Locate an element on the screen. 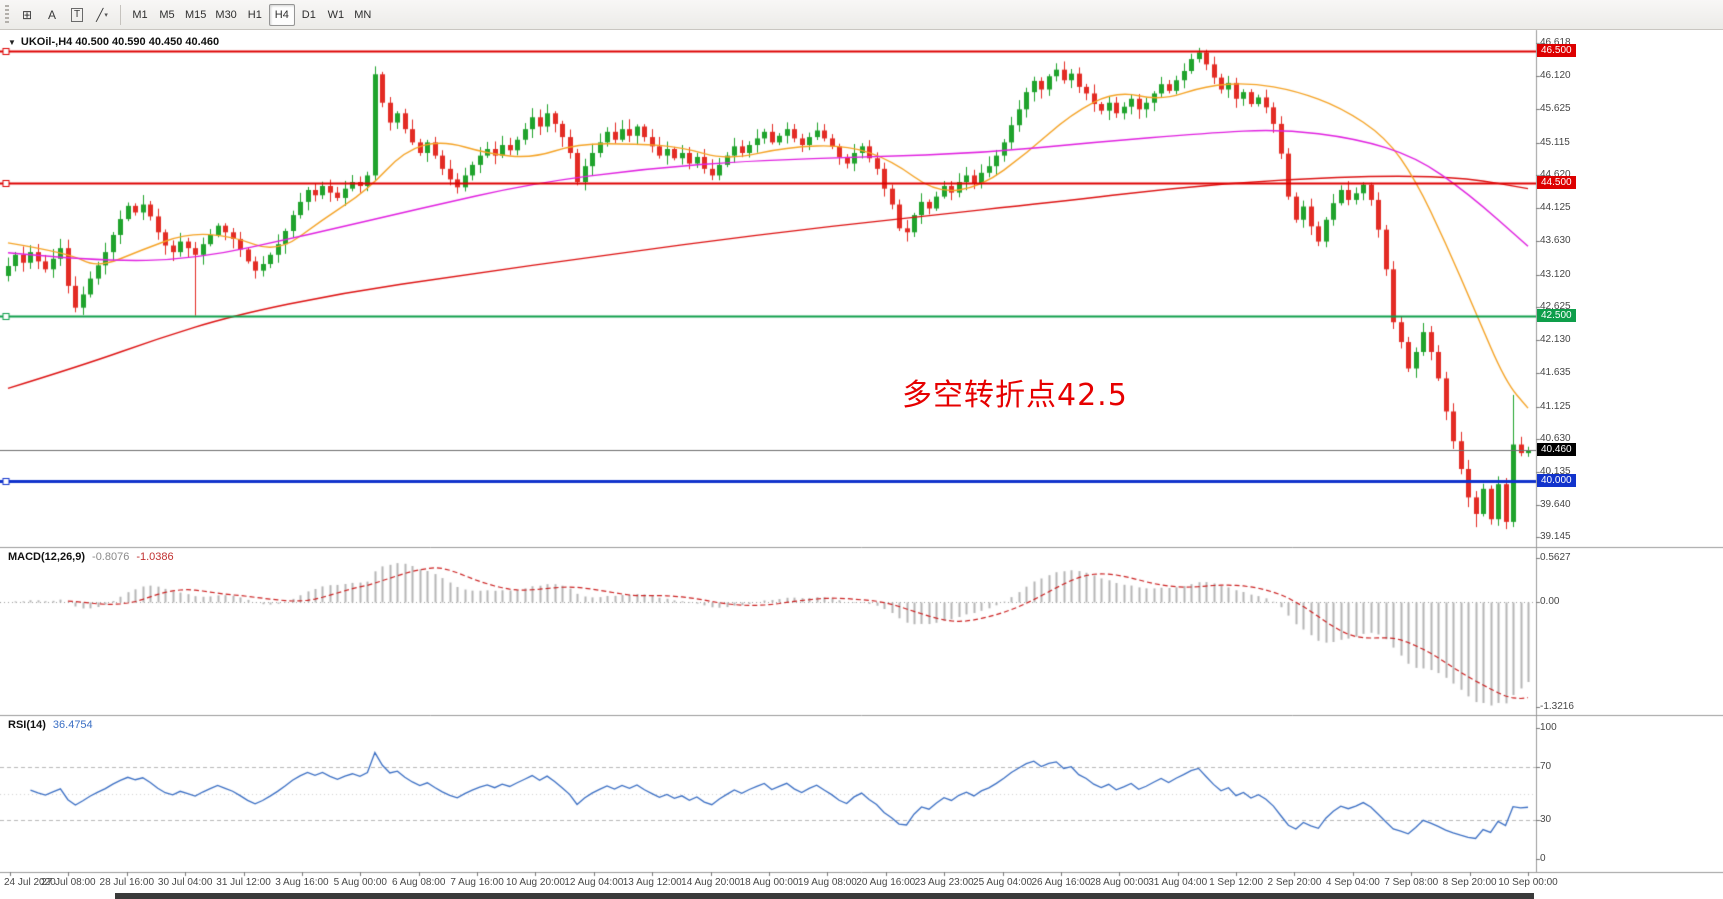  price-tag-46.500: 46.500 is located at coordinates (1556, 51).